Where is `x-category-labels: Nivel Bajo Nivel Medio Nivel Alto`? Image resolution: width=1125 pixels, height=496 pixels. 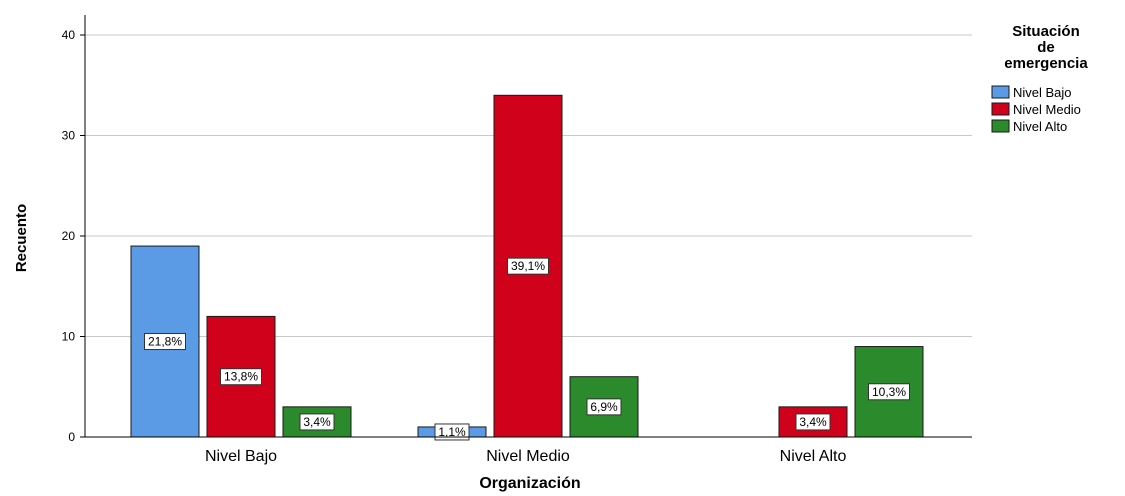 x-category-labels: Nivel Bajo Nivel Medio Nivel Alto is located at coordinates (525, 456).